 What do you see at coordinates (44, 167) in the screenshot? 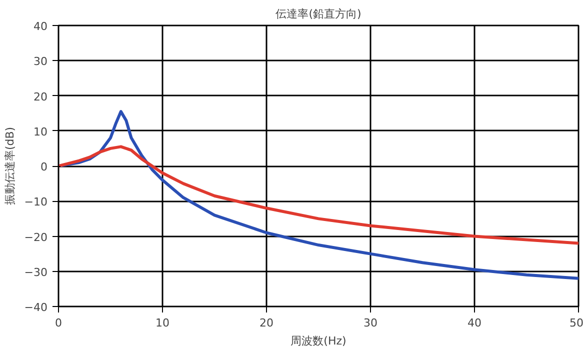
I see `y-tick-label: 0` at bounding box center [44, 167].